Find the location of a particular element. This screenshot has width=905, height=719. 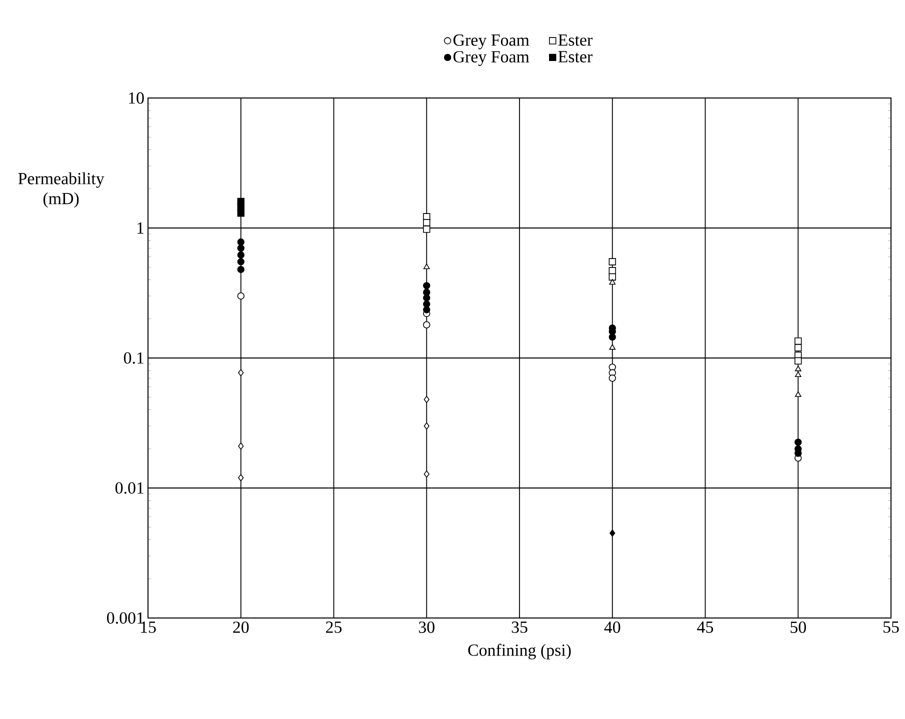

y-axis-title: Permeability (mD) is located at coordinates (61, 190).